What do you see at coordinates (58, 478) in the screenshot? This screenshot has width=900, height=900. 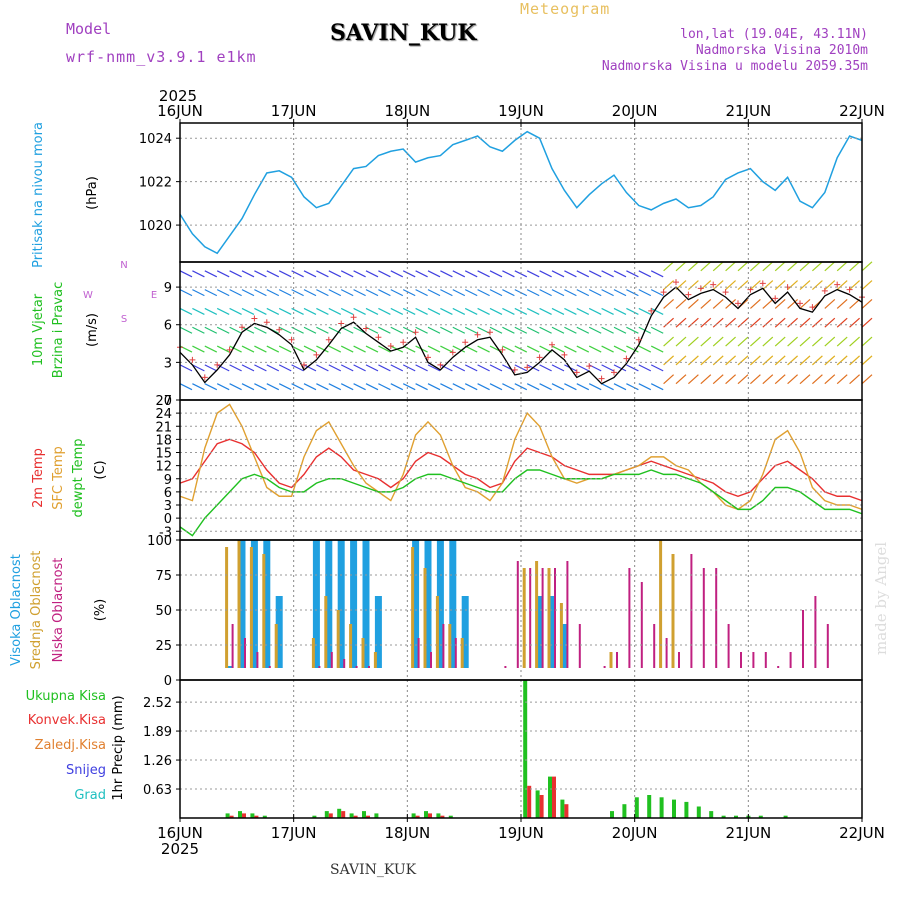 I see `tsfc-axis-title: SFC Temp` at bounding box center [58, 478].